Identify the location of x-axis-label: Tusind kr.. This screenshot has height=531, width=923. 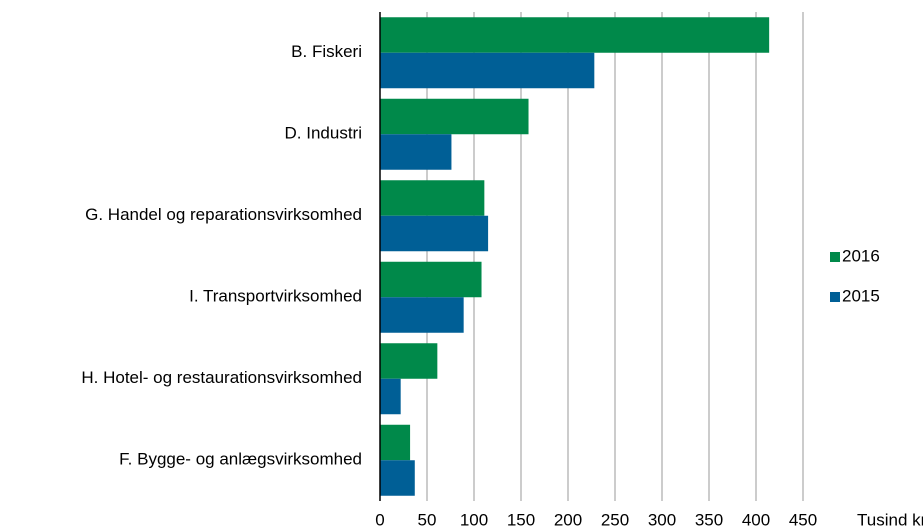
(890, 519).